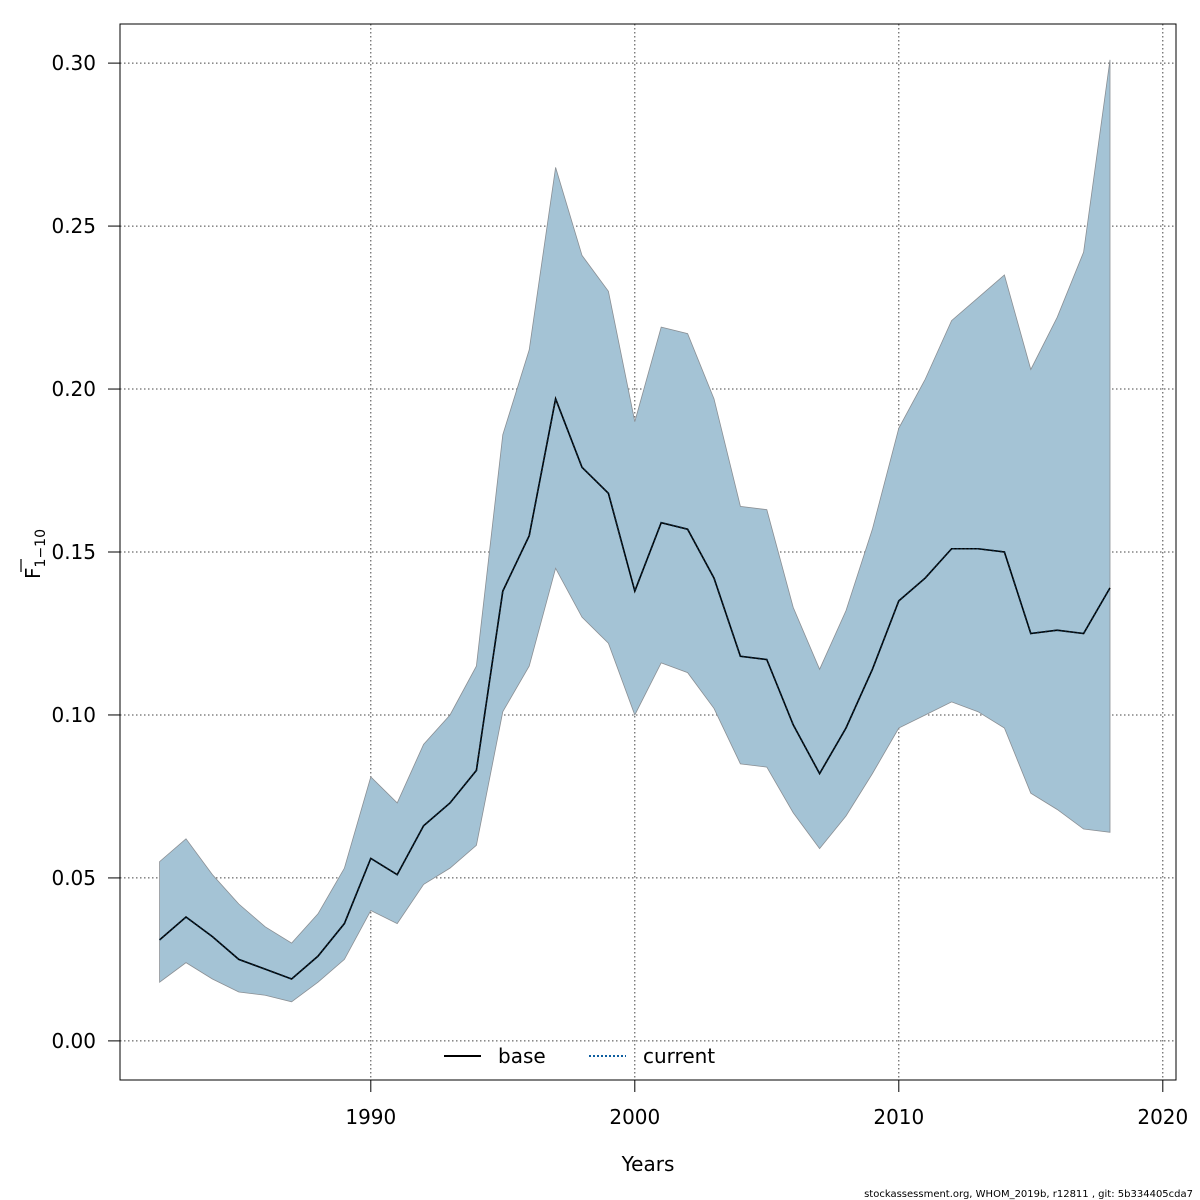  I want to click on y-tick-label-5: 0.25, so click(73, 226).